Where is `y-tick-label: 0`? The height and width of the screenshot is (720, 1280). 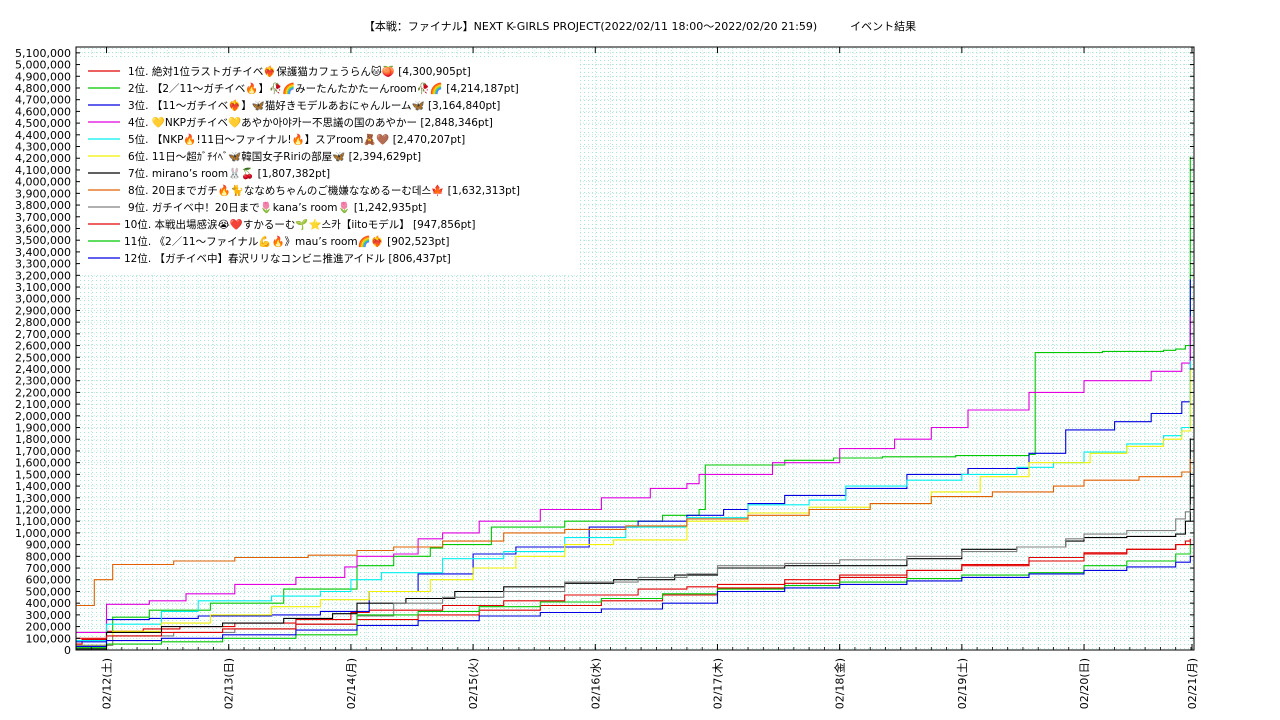 y-tick-label: 0 is located at coordinates (67, 650).